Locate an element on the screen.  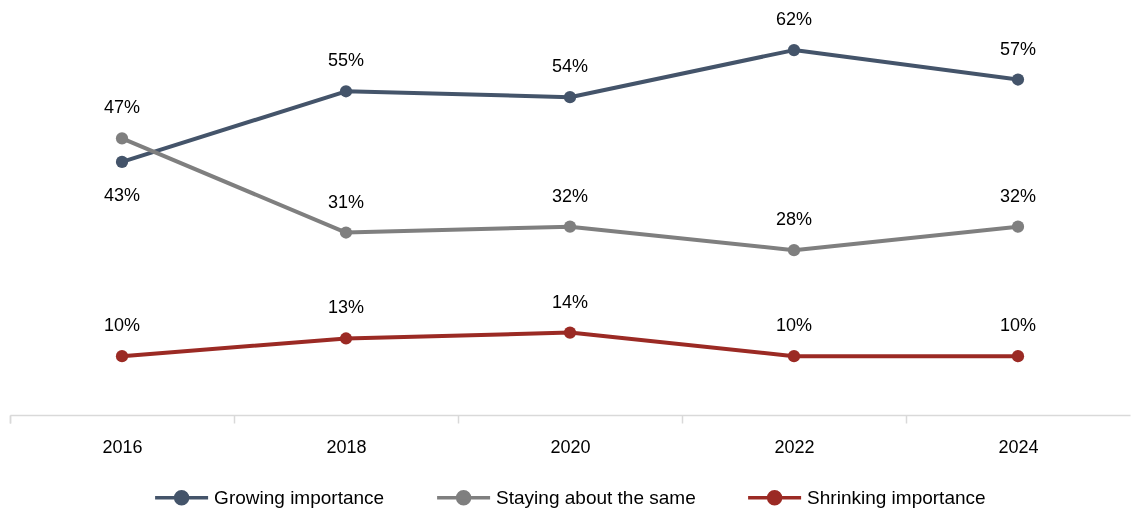
data-label: 43% is located at coordinates (122, 194).